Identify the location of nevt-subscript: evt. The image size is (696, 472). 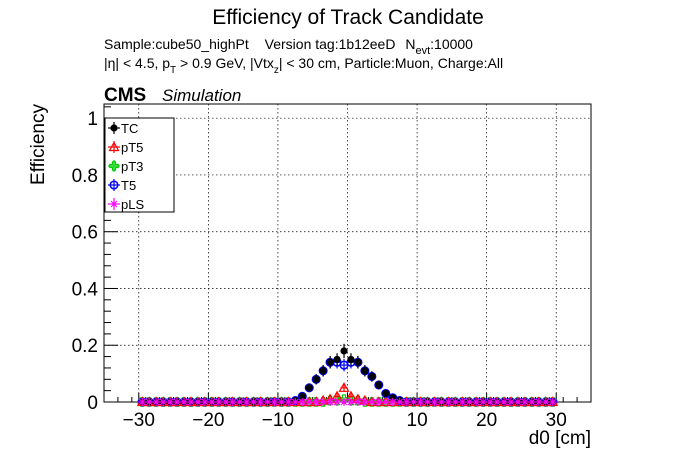
(422, 51).